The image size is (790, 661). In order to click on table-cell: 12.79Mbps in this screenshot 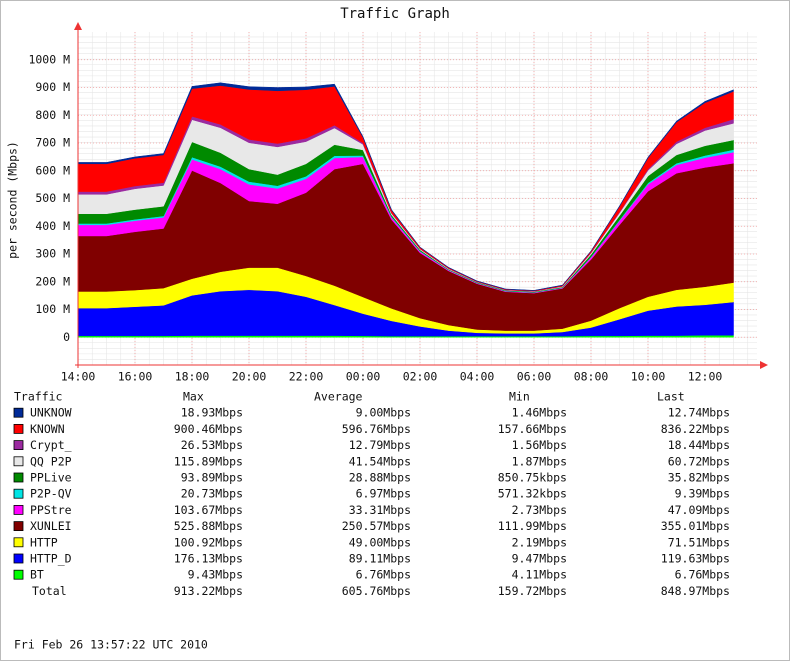, I will do `click(380, 445)`.